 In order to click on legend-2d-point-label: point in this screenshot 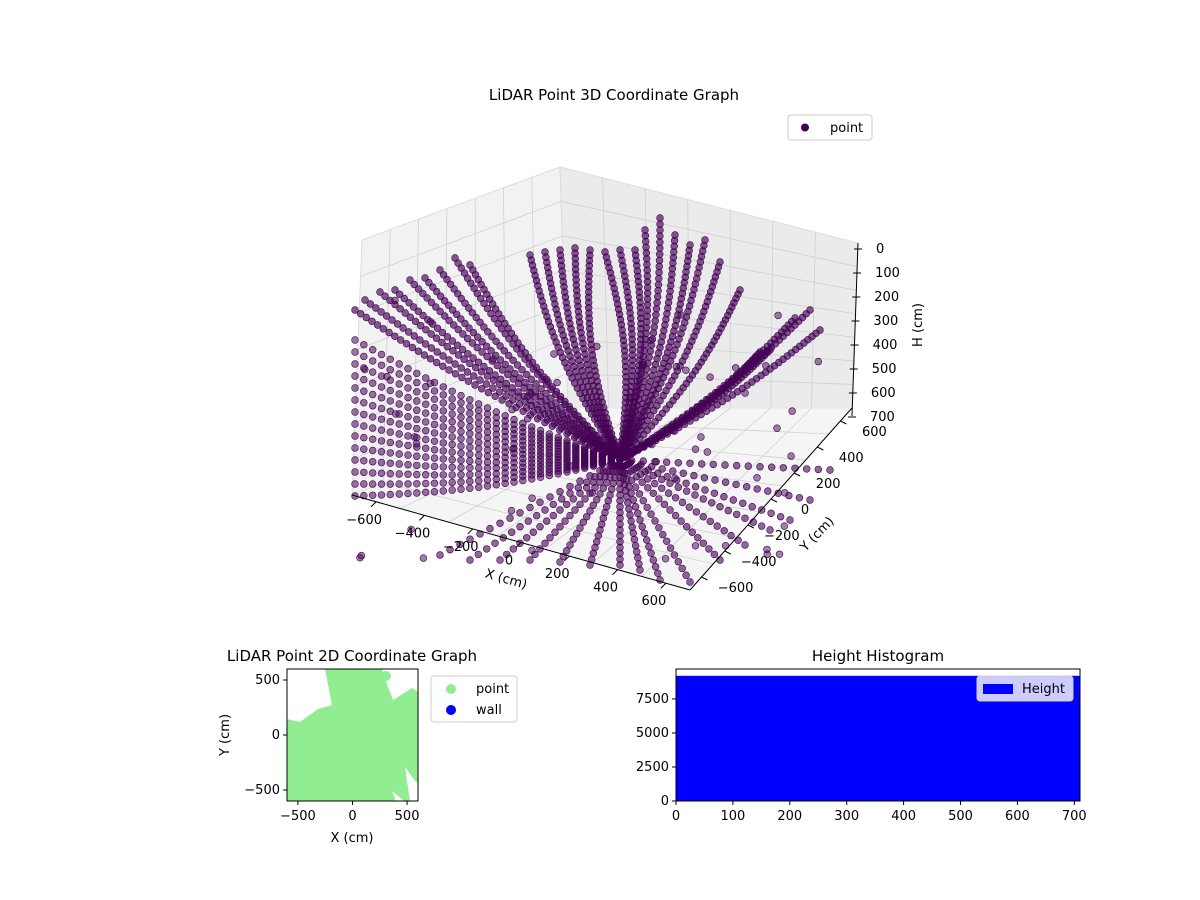, I will do `click(492, 689)`.